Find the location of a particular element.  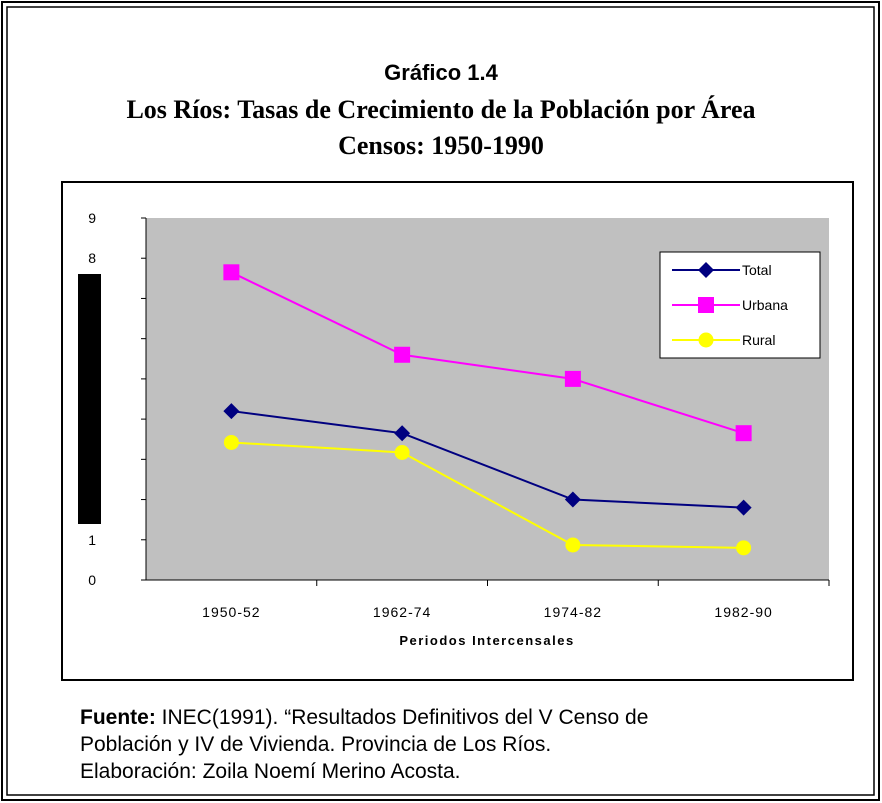

y-tick-label: 9 is located at coordinates (92, 218).